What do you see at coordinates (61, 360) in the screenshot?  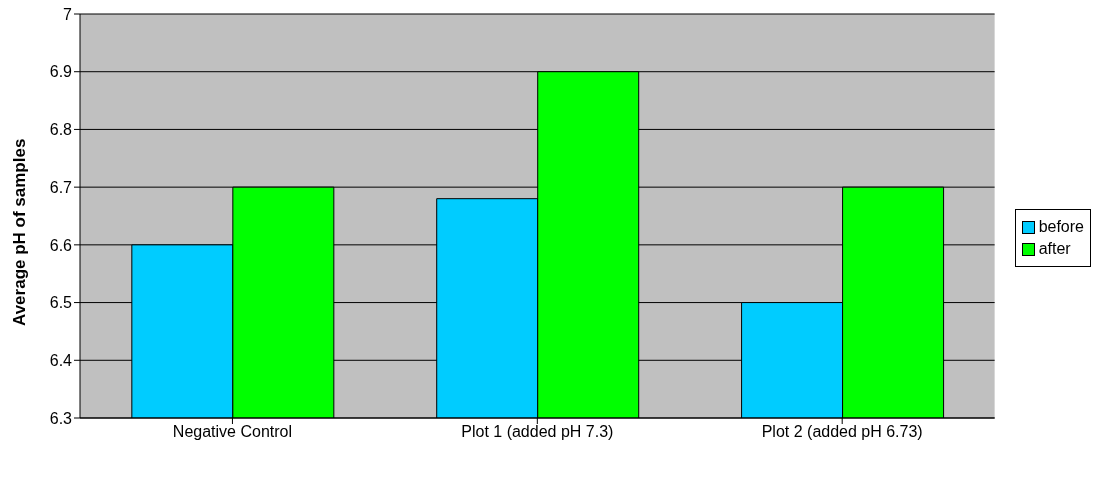 I see `y-tick-label: 6.4` at bounding box center [61, 360].